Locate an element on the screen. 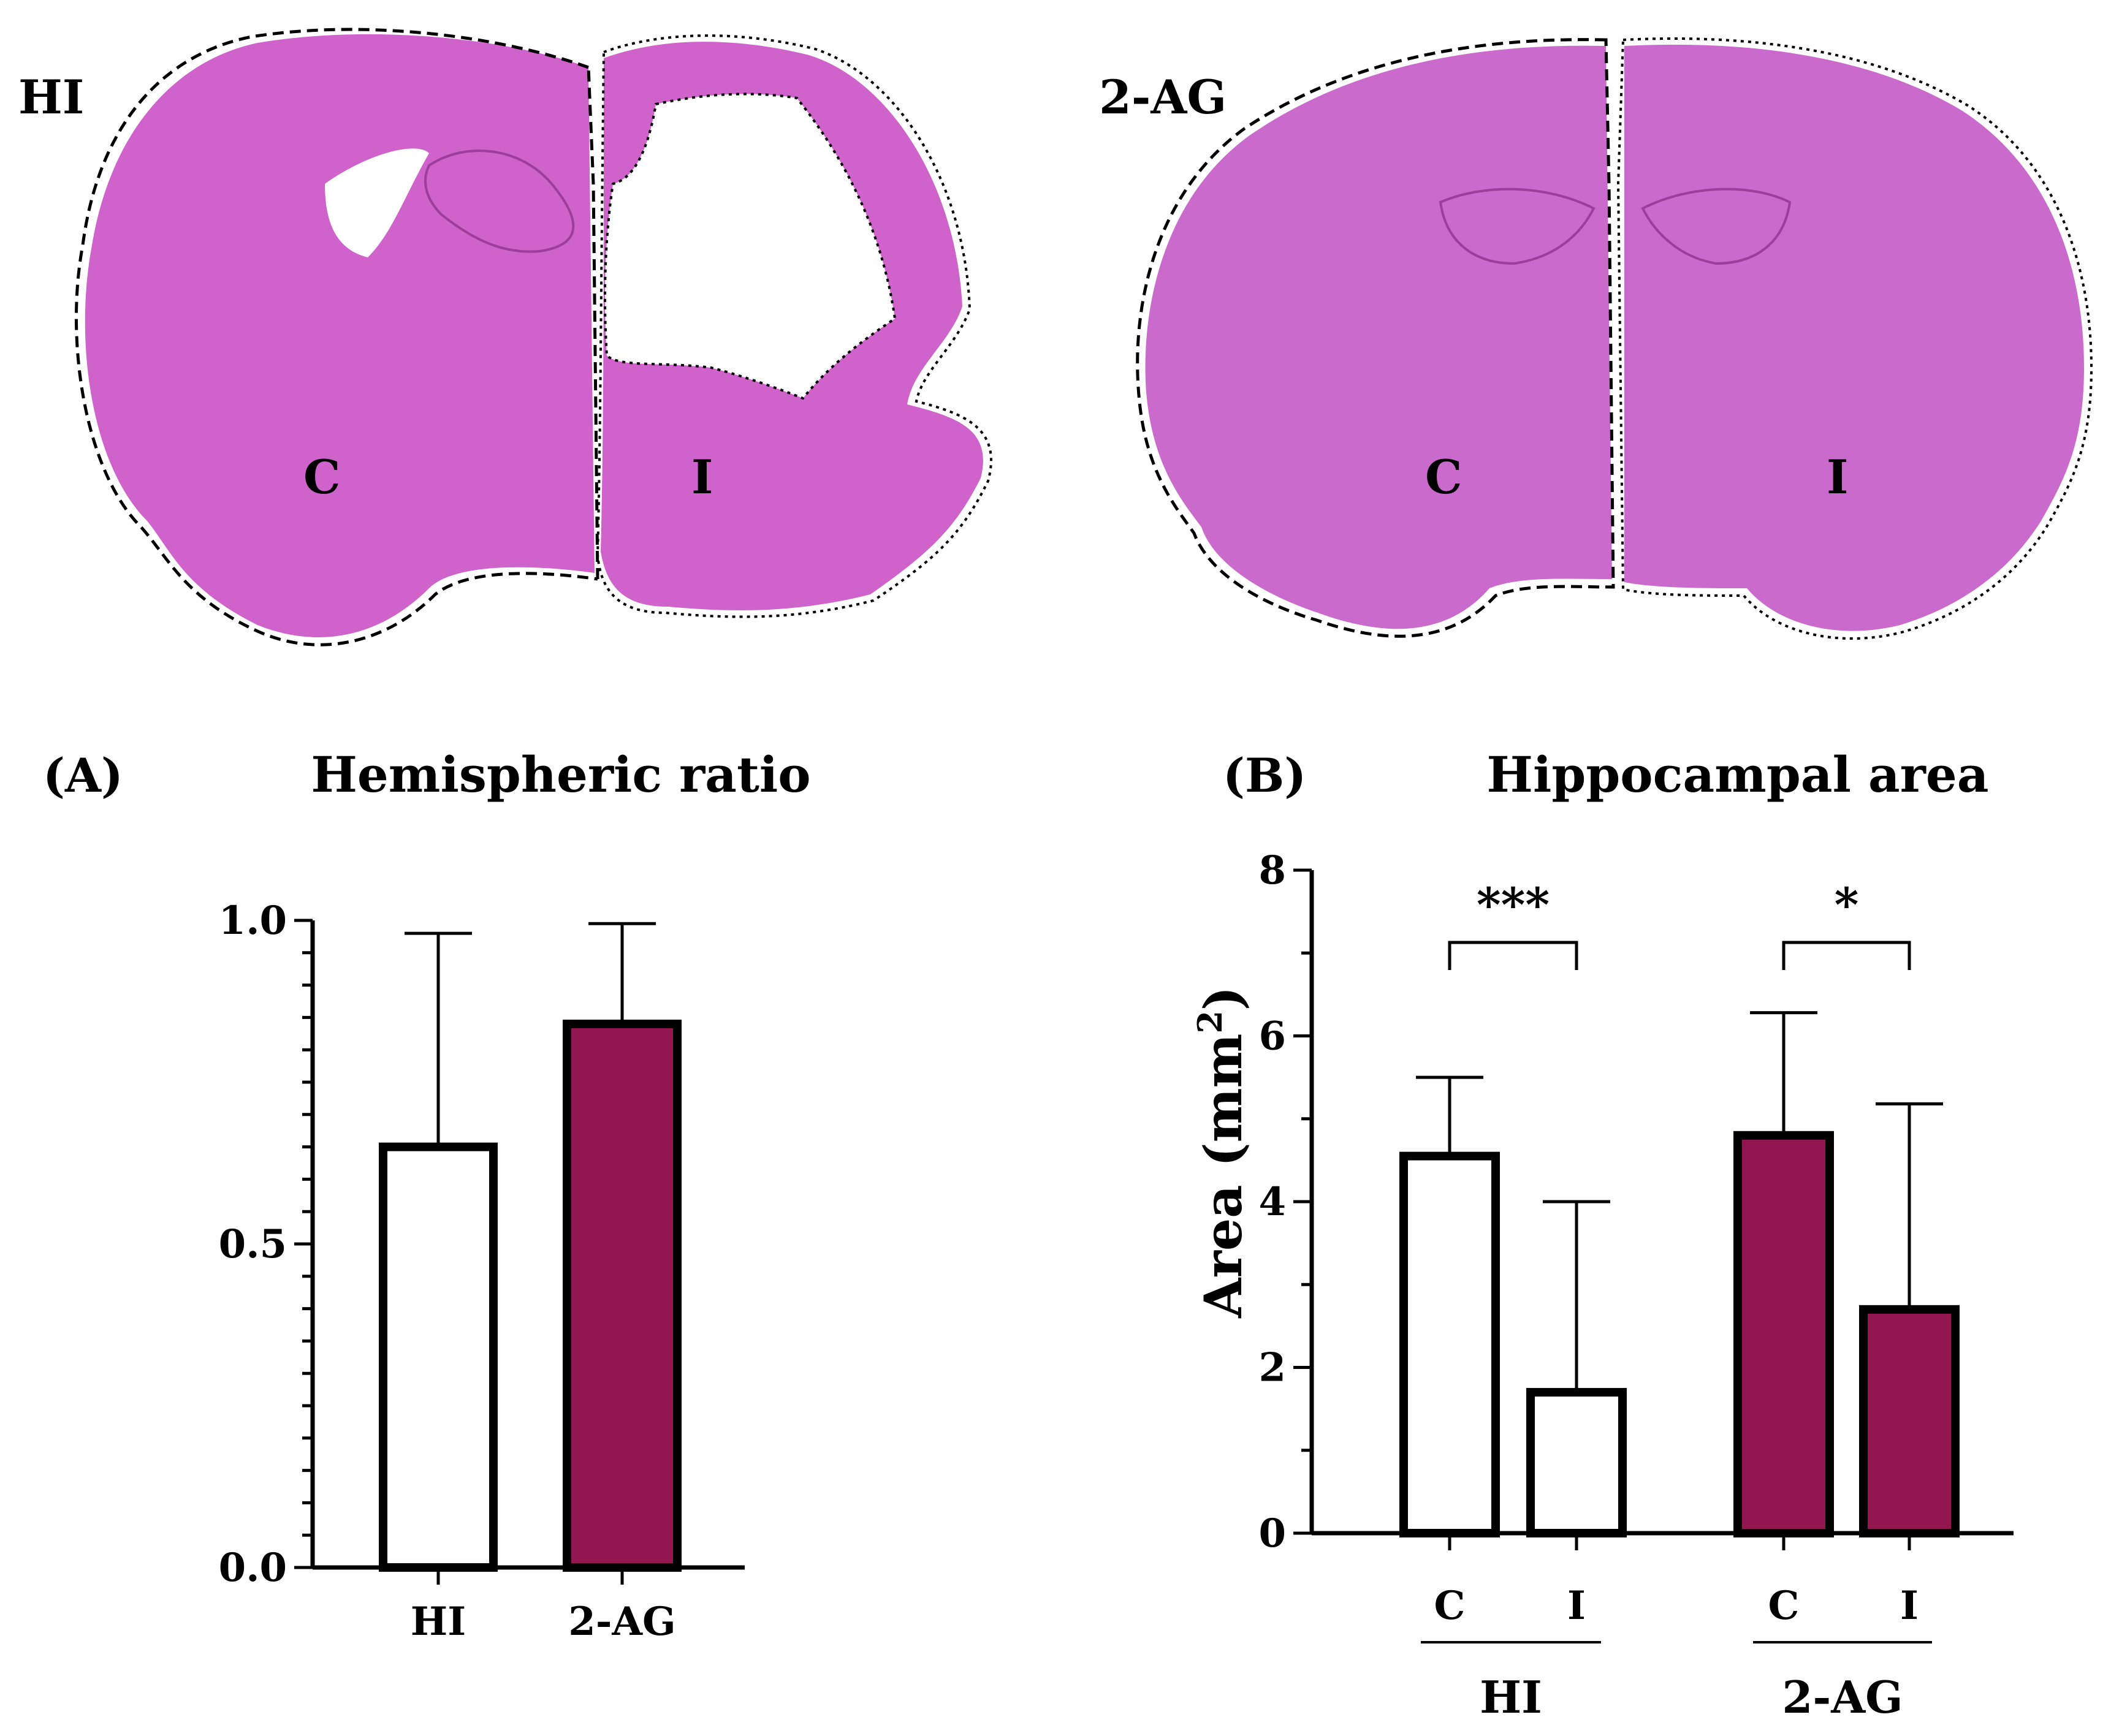  chart-b-y-tick-label: 0 is located at coordinates (1272, 1533).